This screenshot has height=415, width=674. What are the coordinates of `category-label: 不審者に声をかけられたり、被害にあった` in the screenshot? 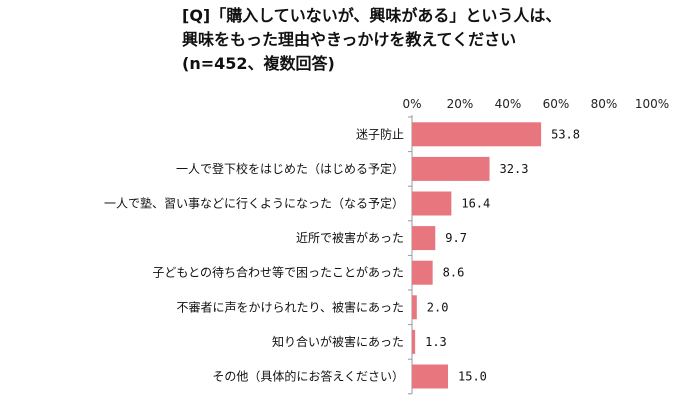 It's located at (290, 306).